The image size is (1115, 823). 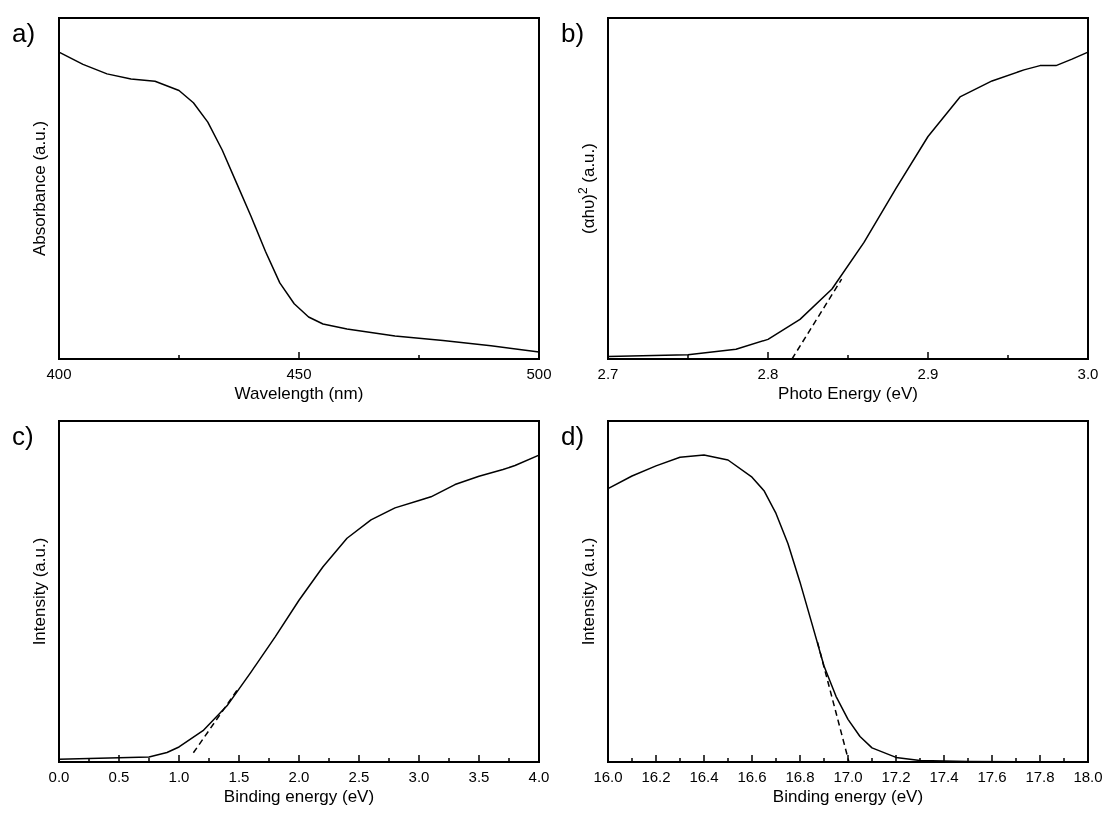 I want to click on x-tick-label: 2.5, so click(x=359, y=776).